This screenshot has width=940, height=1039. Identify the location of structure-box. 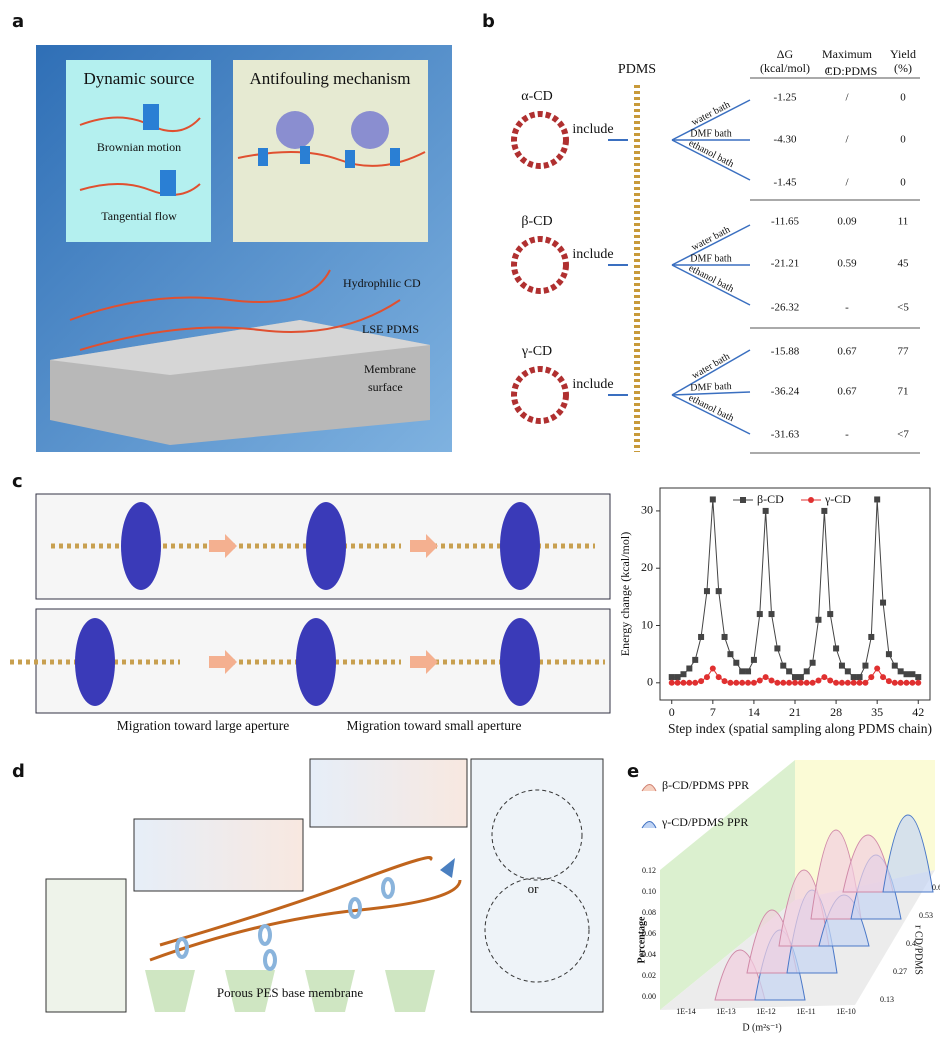
(388, 793).